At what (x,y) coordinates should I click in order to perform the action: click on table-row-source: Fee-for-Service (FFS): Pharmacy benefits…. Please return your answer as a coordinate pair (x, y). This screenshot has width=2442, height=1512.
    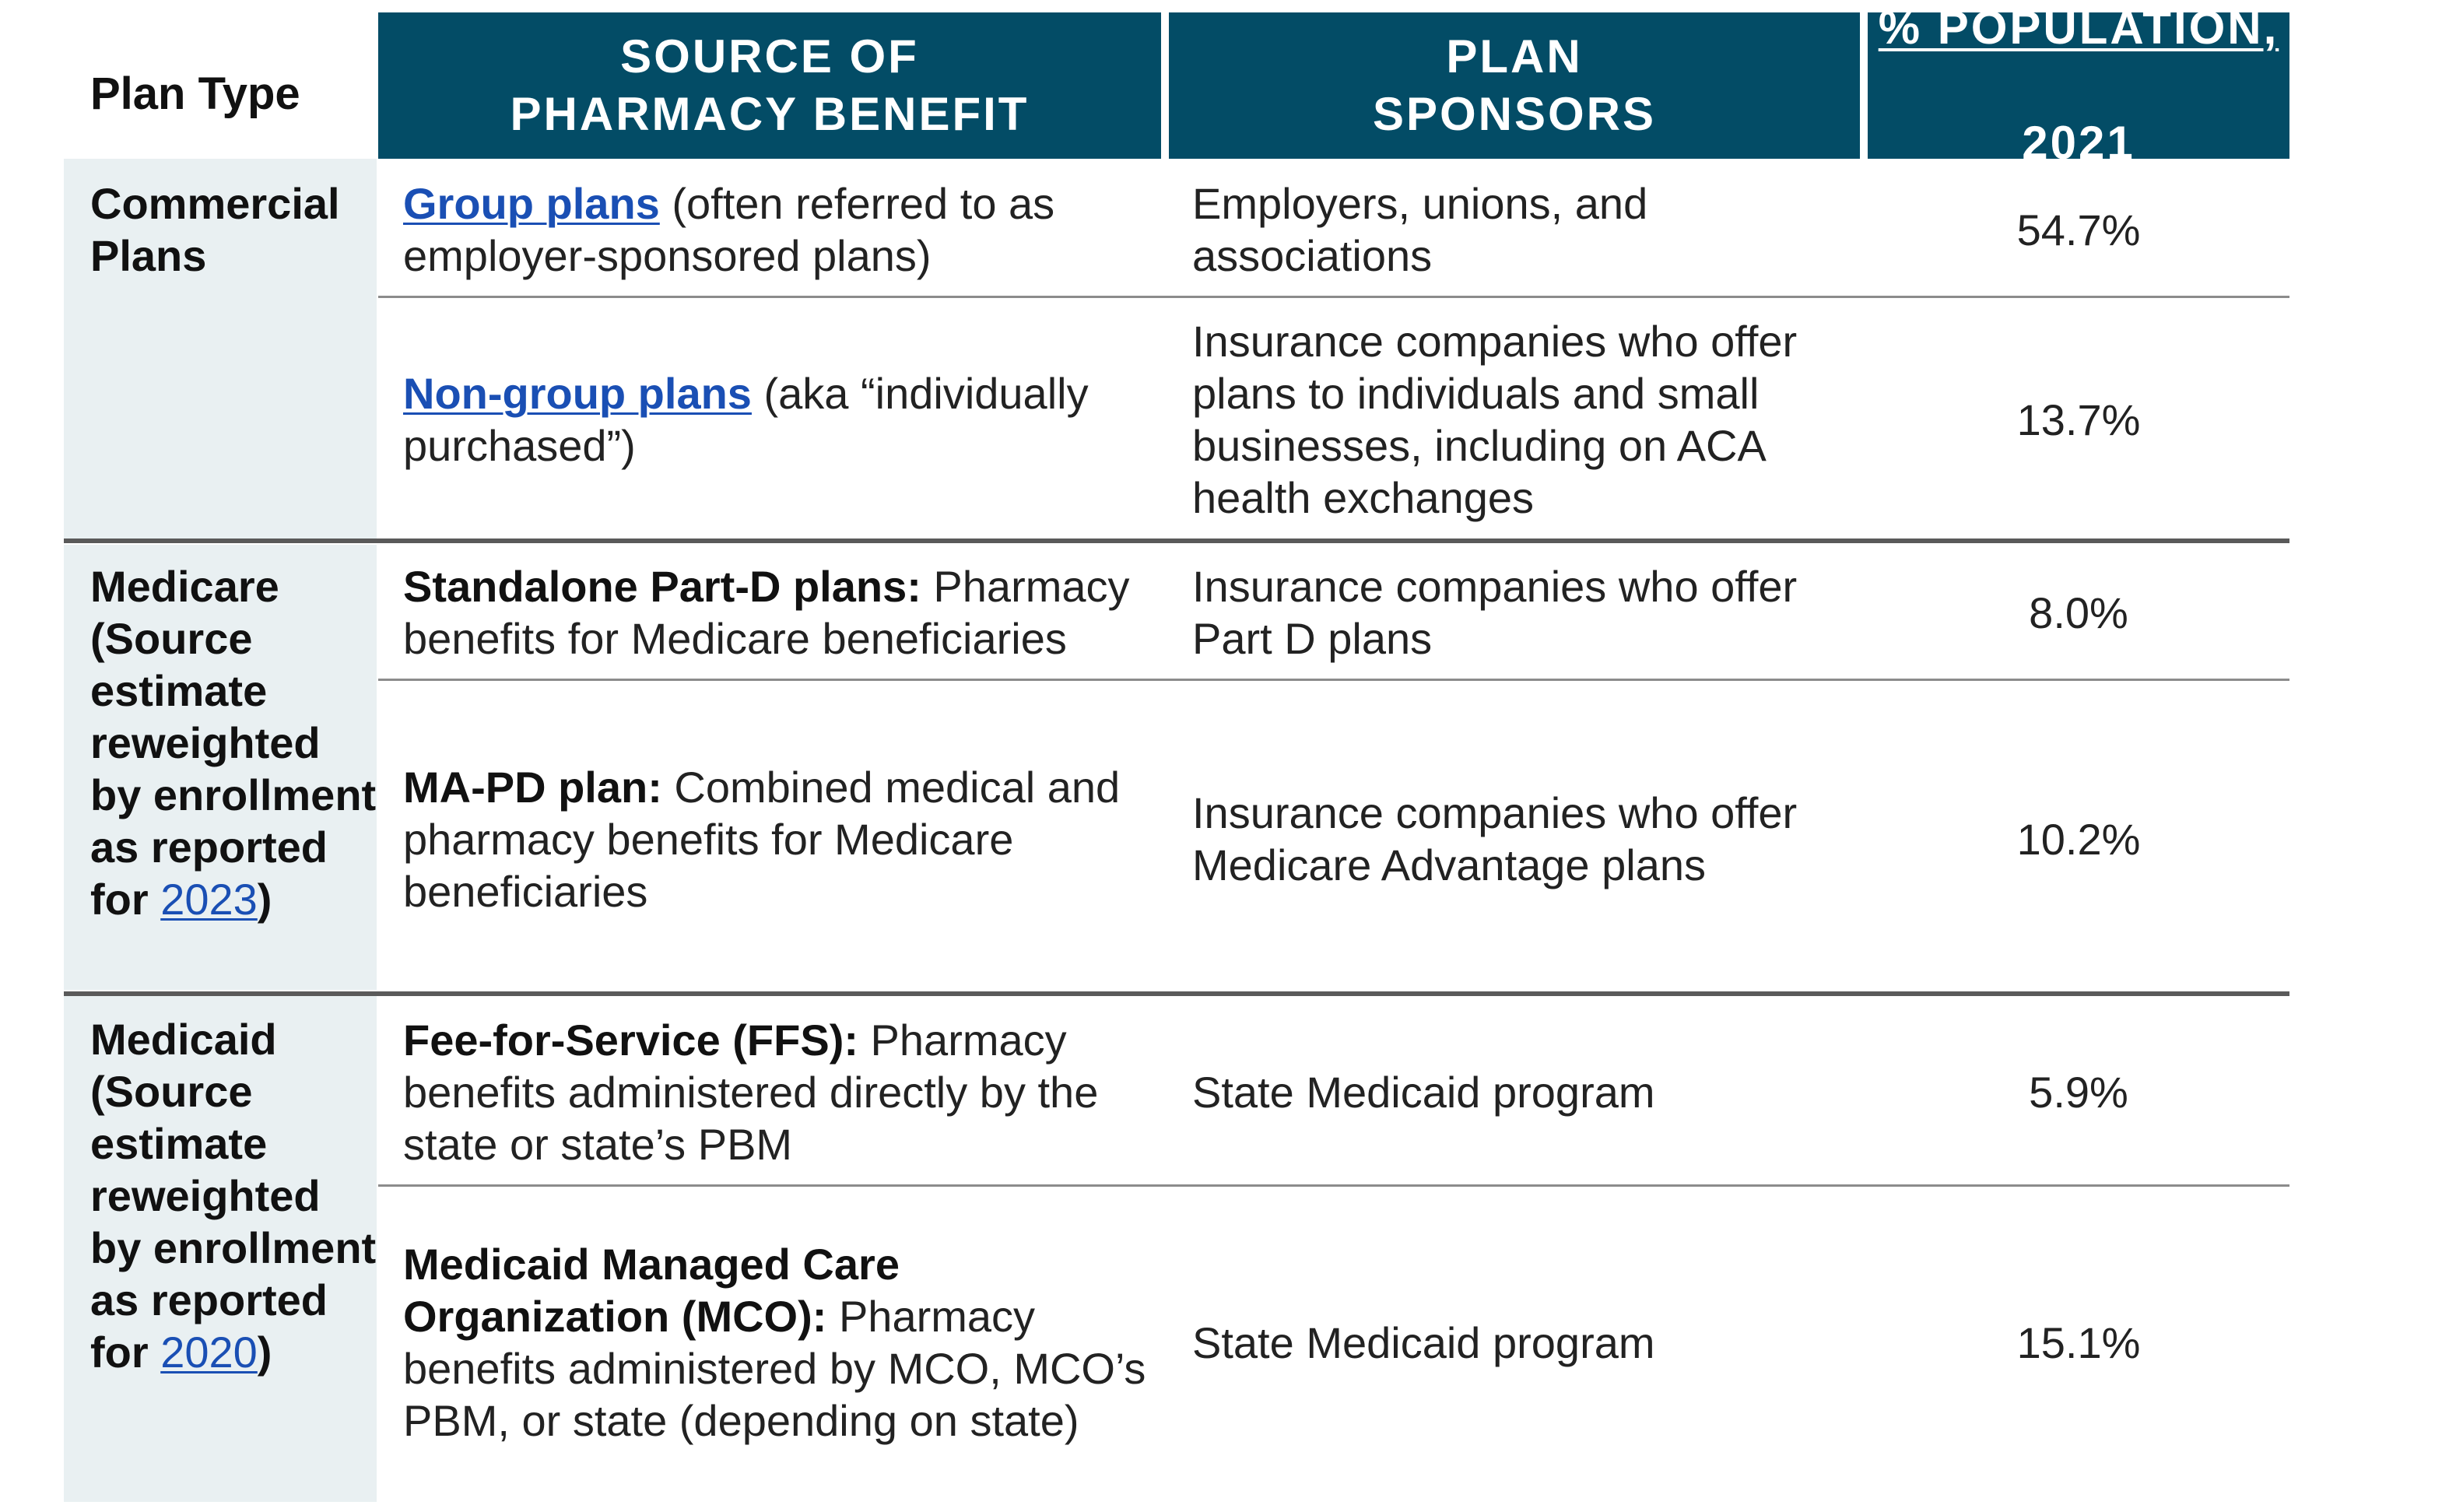
    Looking at the image, I should click on (780, 1091).